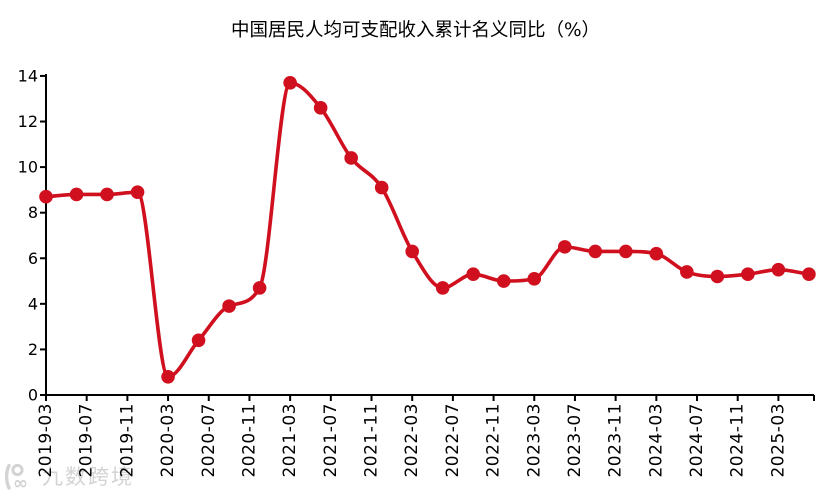 This screenshot has height=496, width=831. I want to click on x-tick-label: 2025-03, so click(778, 440).